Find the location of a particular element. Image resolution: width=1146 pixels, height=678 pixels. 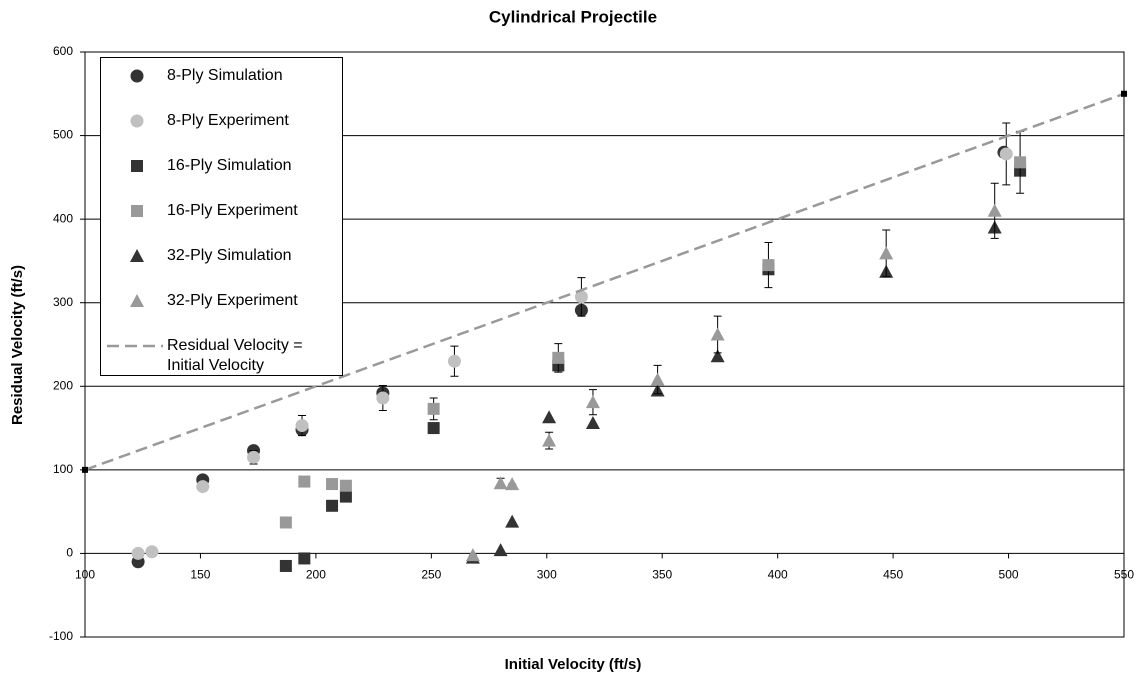

legend-label: 8-Ply Simulation is located at coordinates (225, 75).